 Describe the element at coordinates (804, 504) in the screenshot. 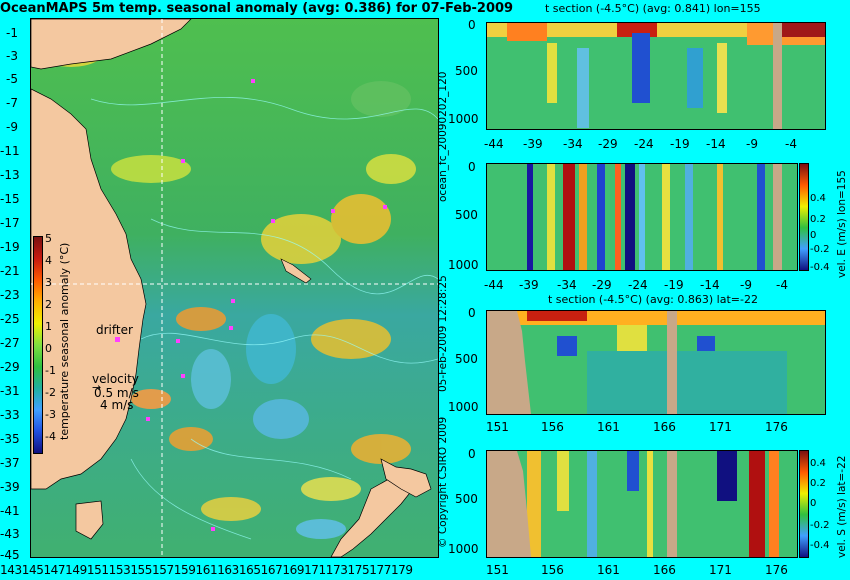

I see `panel4-colorbar` at that location.